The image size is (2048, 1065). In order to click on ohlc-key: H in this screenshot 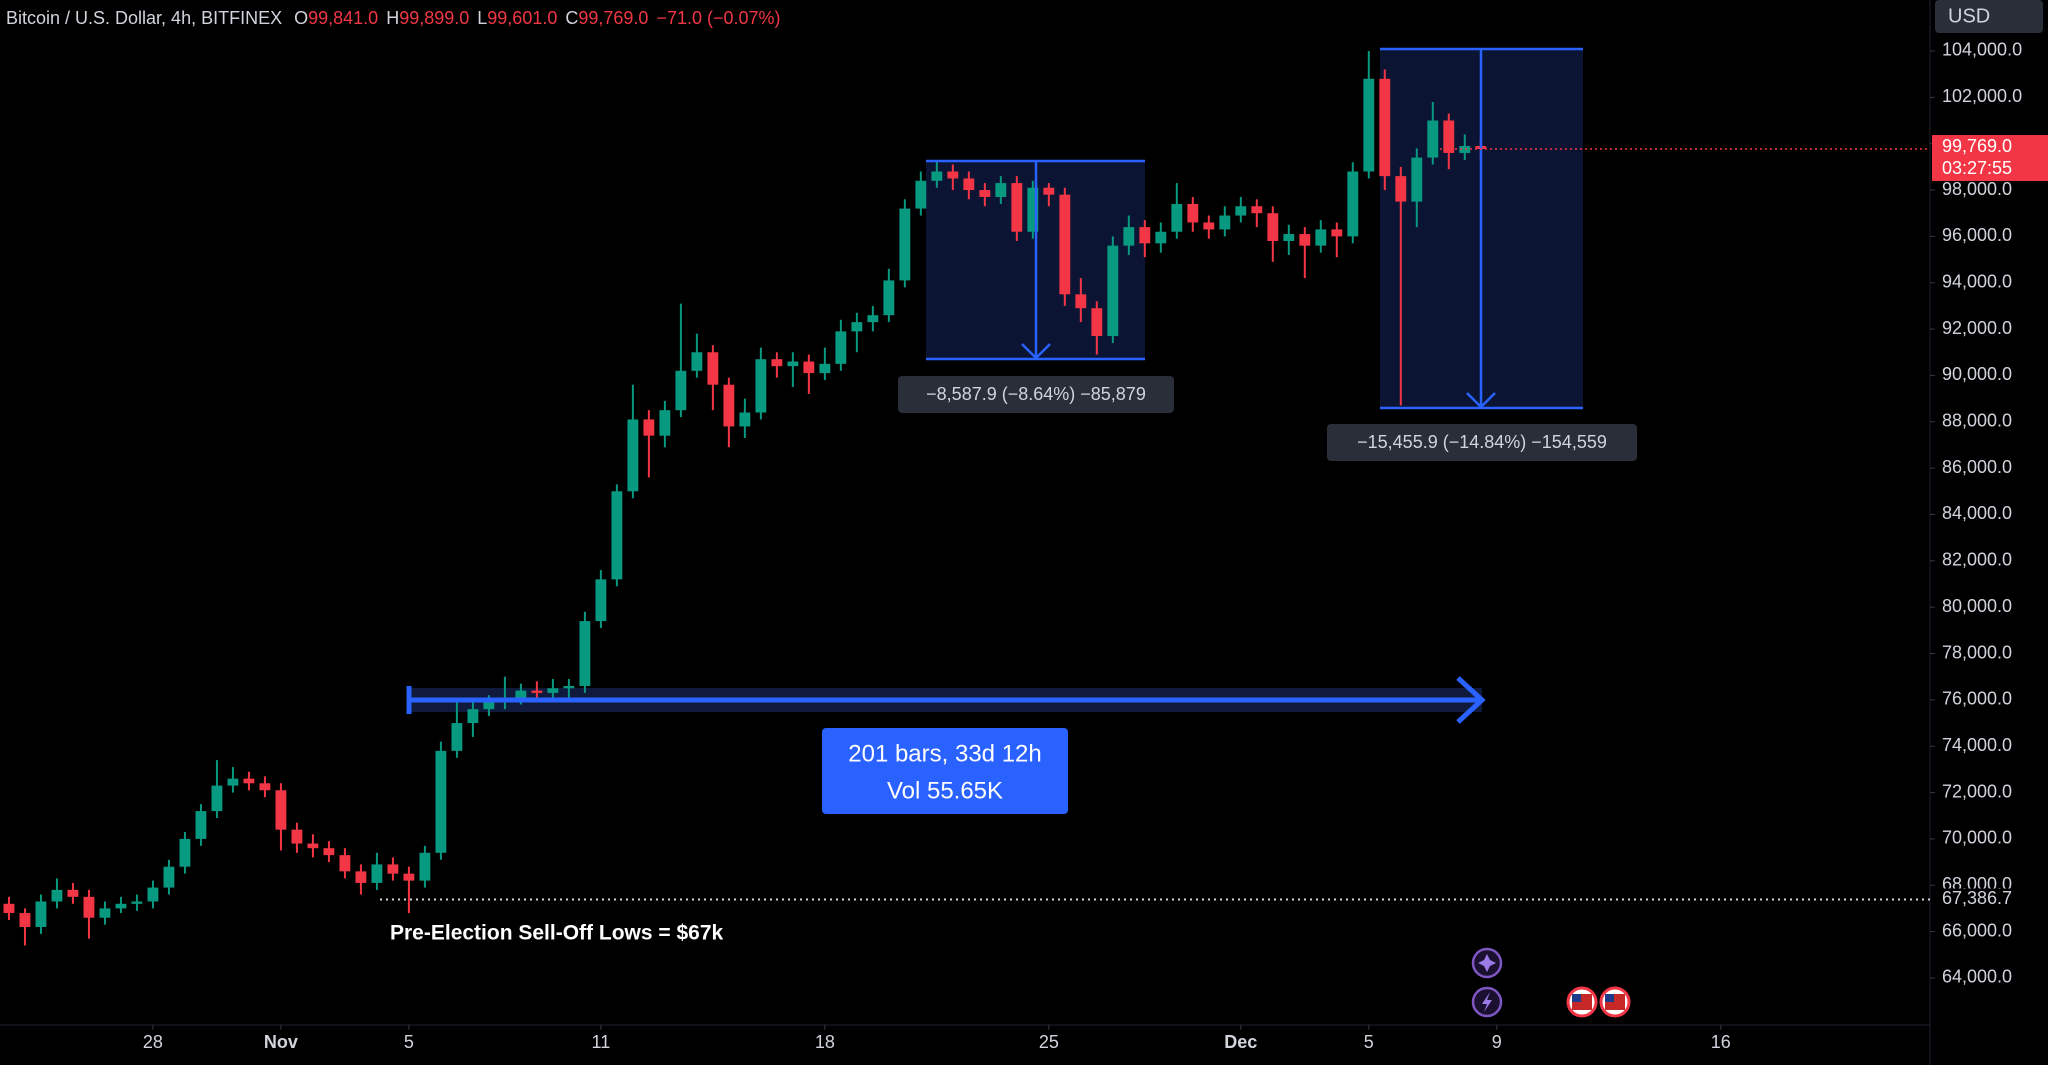, I will do `click(392, 18)`.